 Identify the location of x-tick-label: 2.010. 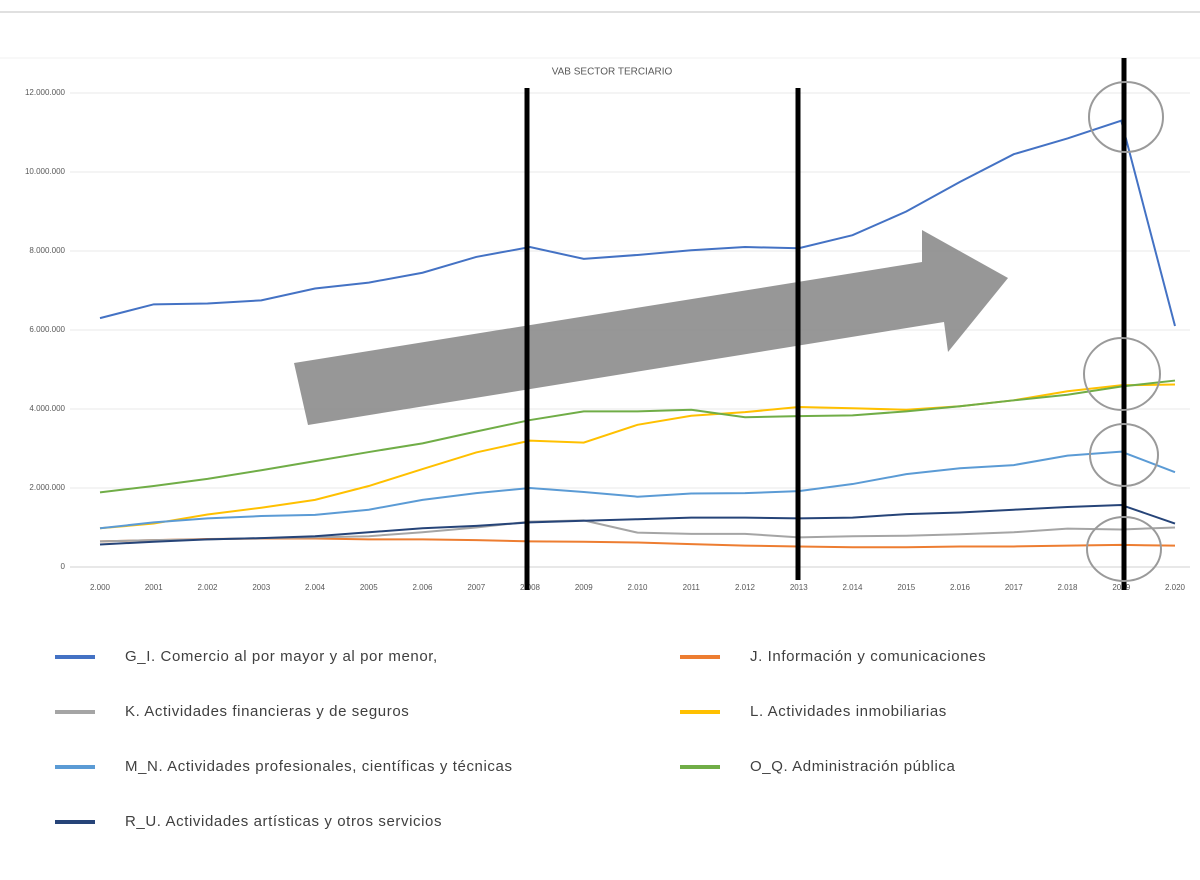
(637, 587).